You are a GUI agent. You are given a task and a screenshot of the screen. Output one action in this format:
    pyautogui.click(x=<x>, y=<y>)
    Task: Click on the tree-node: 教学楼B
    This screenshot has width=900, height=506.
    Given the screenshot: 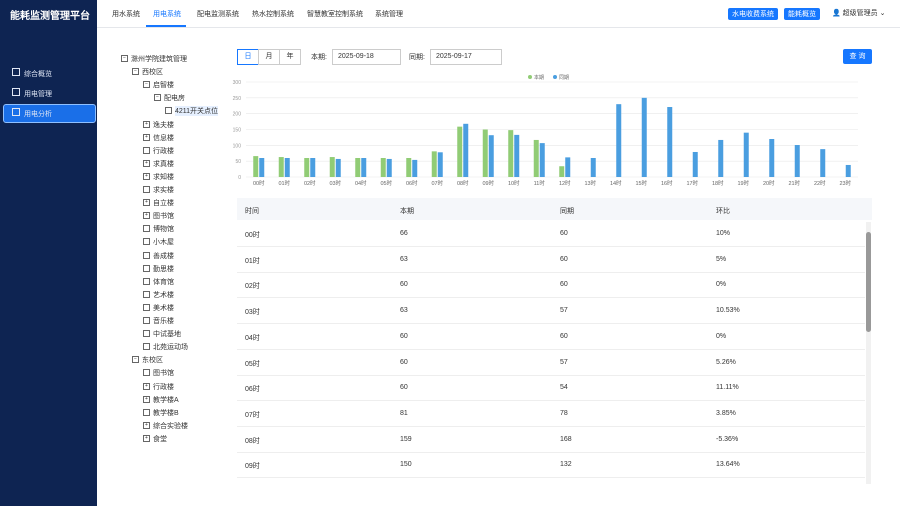 What is the action you would take?
    pyautogui.click(x=166, y=413)
    